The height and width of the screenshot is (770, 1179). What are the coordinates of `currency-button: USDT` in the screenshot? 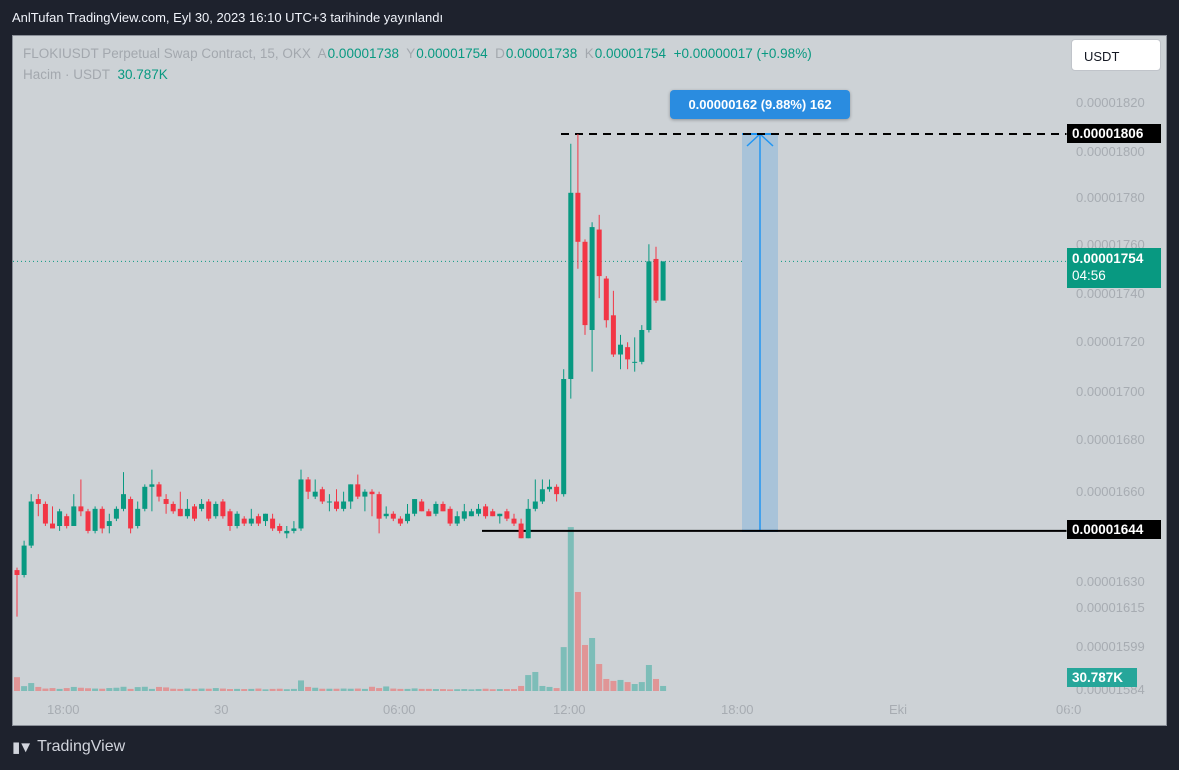 It's located at (1116, 55).